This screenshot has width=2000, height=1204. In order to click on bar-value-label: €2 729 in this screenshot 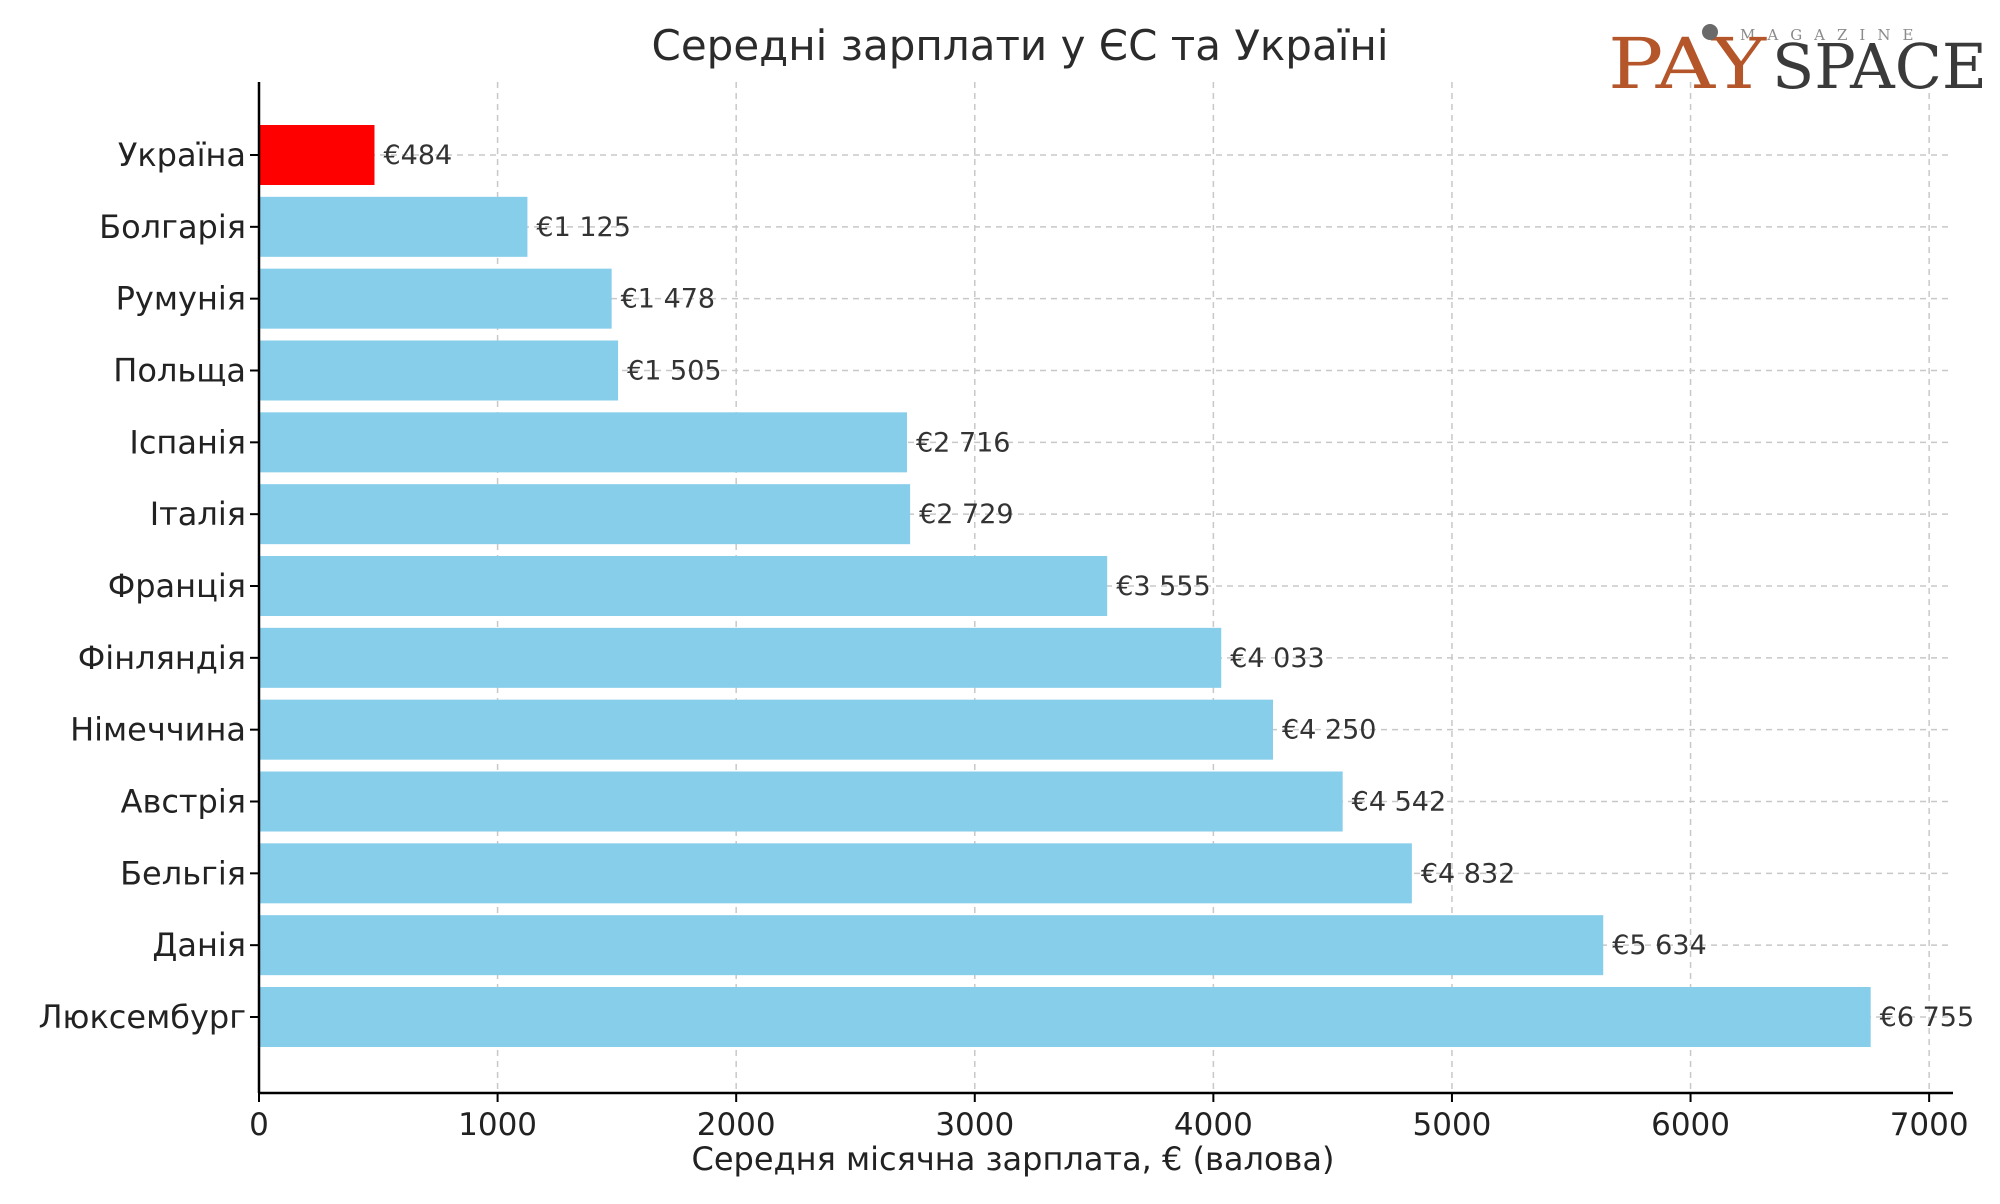, I will do `click(966, 514)`.